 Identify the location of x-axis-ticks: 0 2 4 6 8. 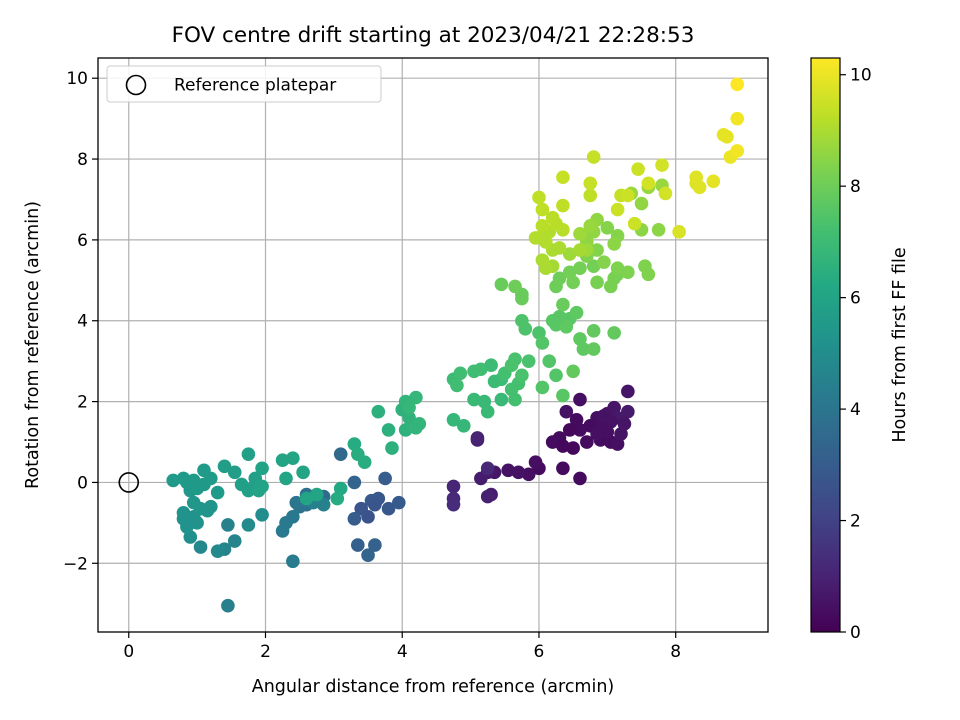
(402, 647).